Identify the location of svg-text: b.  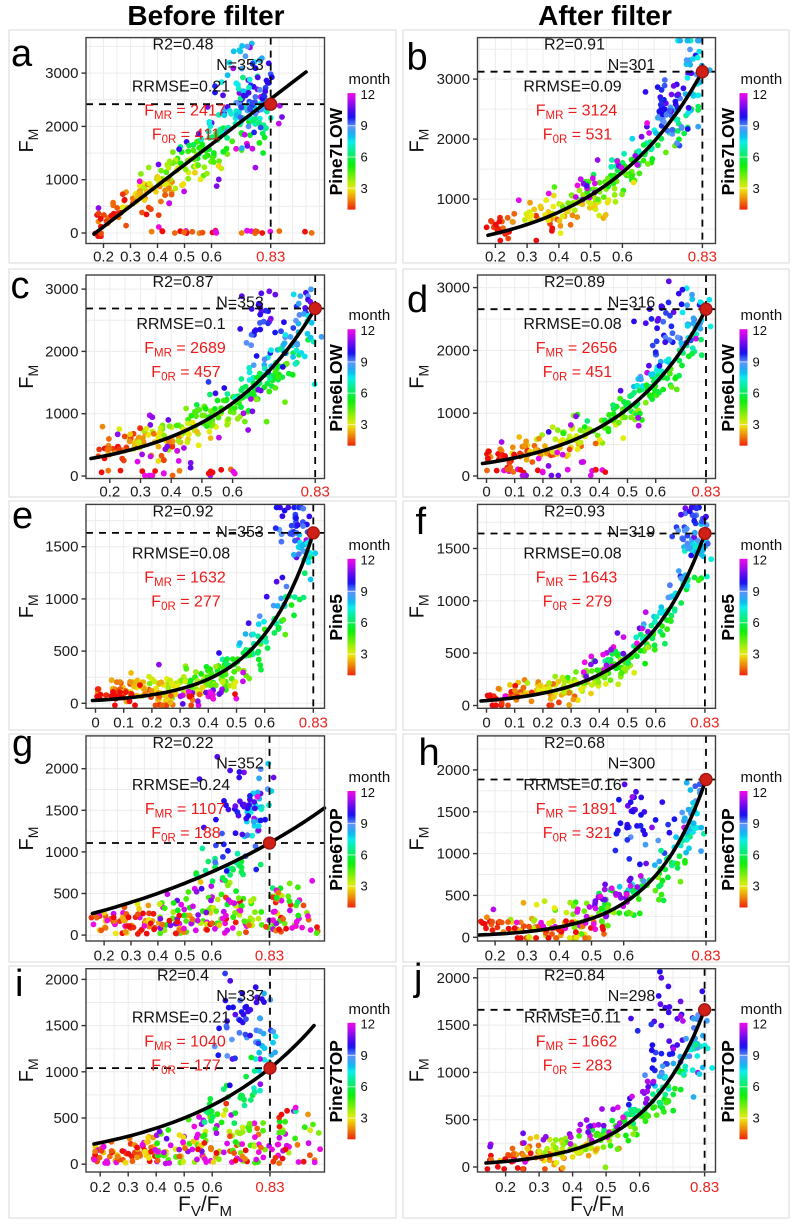
(417, 58).